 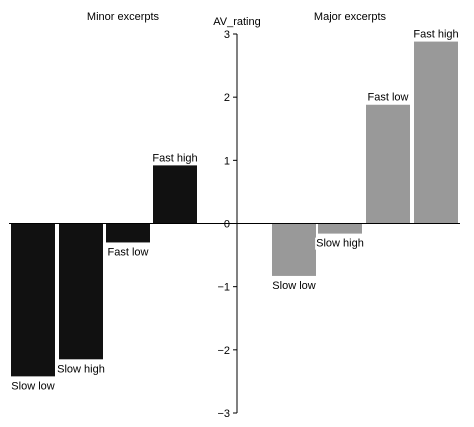 What do you see at coordinates (227, 161) in the screenshot?
I see `y-tick-label: 1` at bounding box center [227, 161].